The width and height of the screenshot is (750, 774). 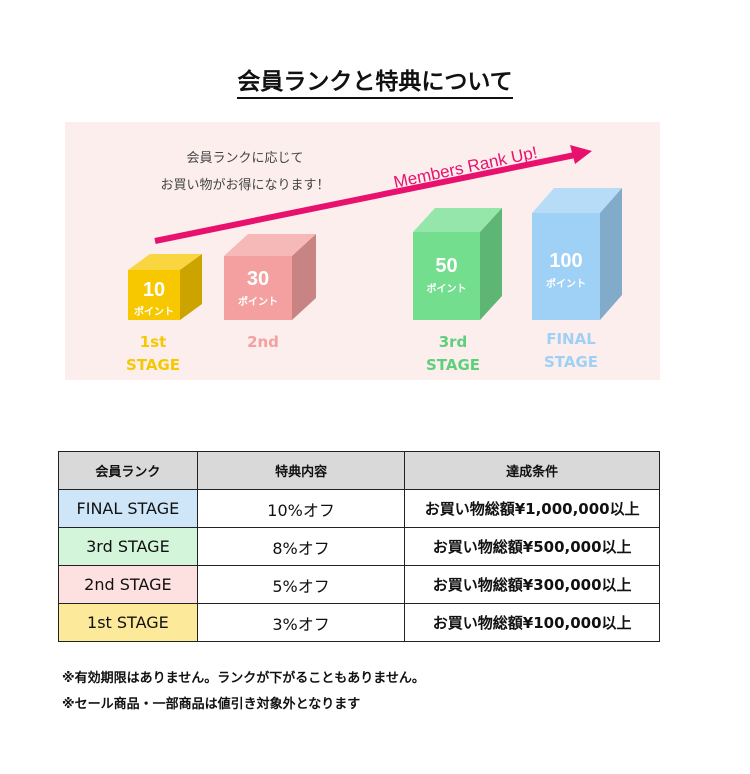 I want to click on benefit-cell: 8%オフ, so click(x=301, y=546).